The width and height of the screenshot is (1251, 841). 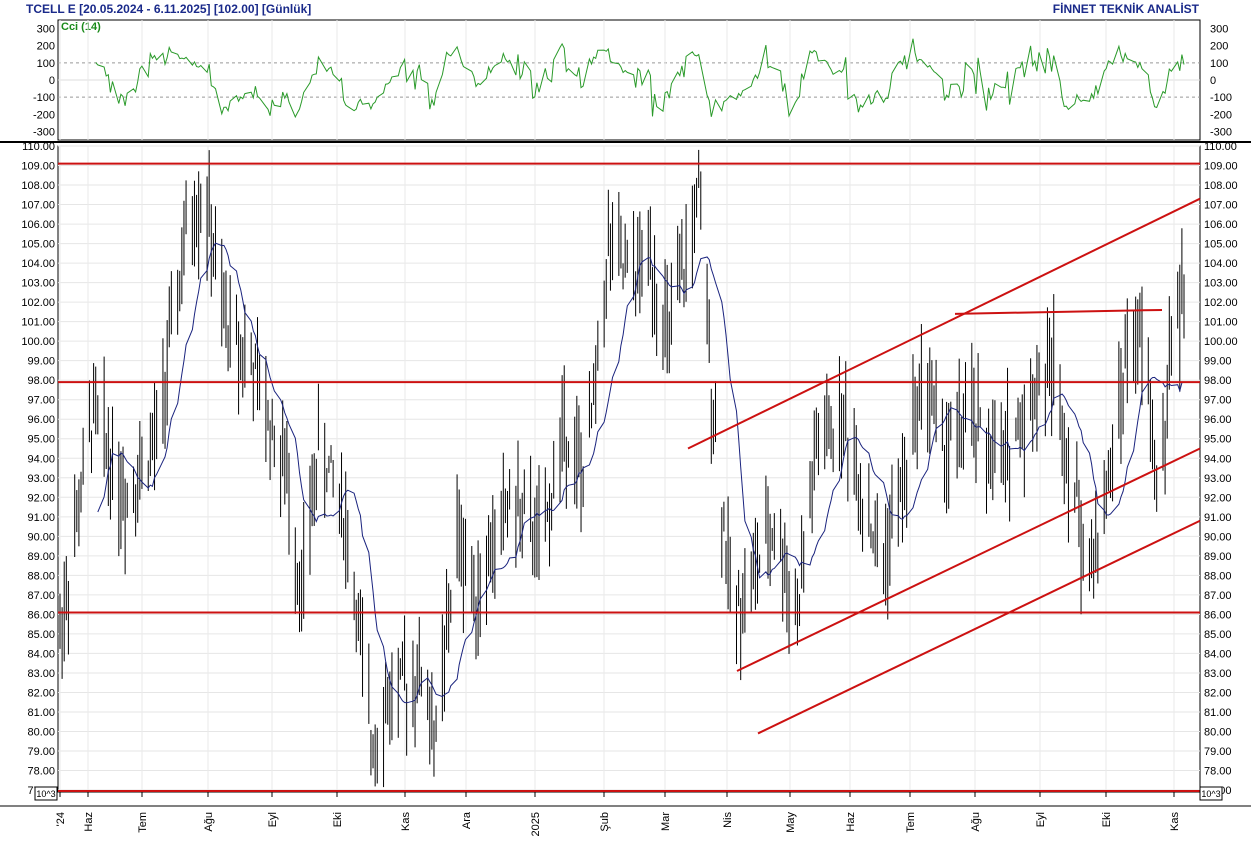 What do you see at coordinates (1221, 167) in the screenshot?
I see `price-tick-right: 109.00` at bounding box center [1221, 167].